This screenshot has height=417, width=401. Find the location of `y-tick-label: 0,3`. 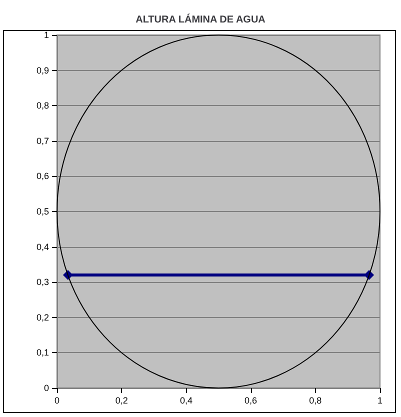

y-tick-label: 0,3 is located at coordinates (42, 282).